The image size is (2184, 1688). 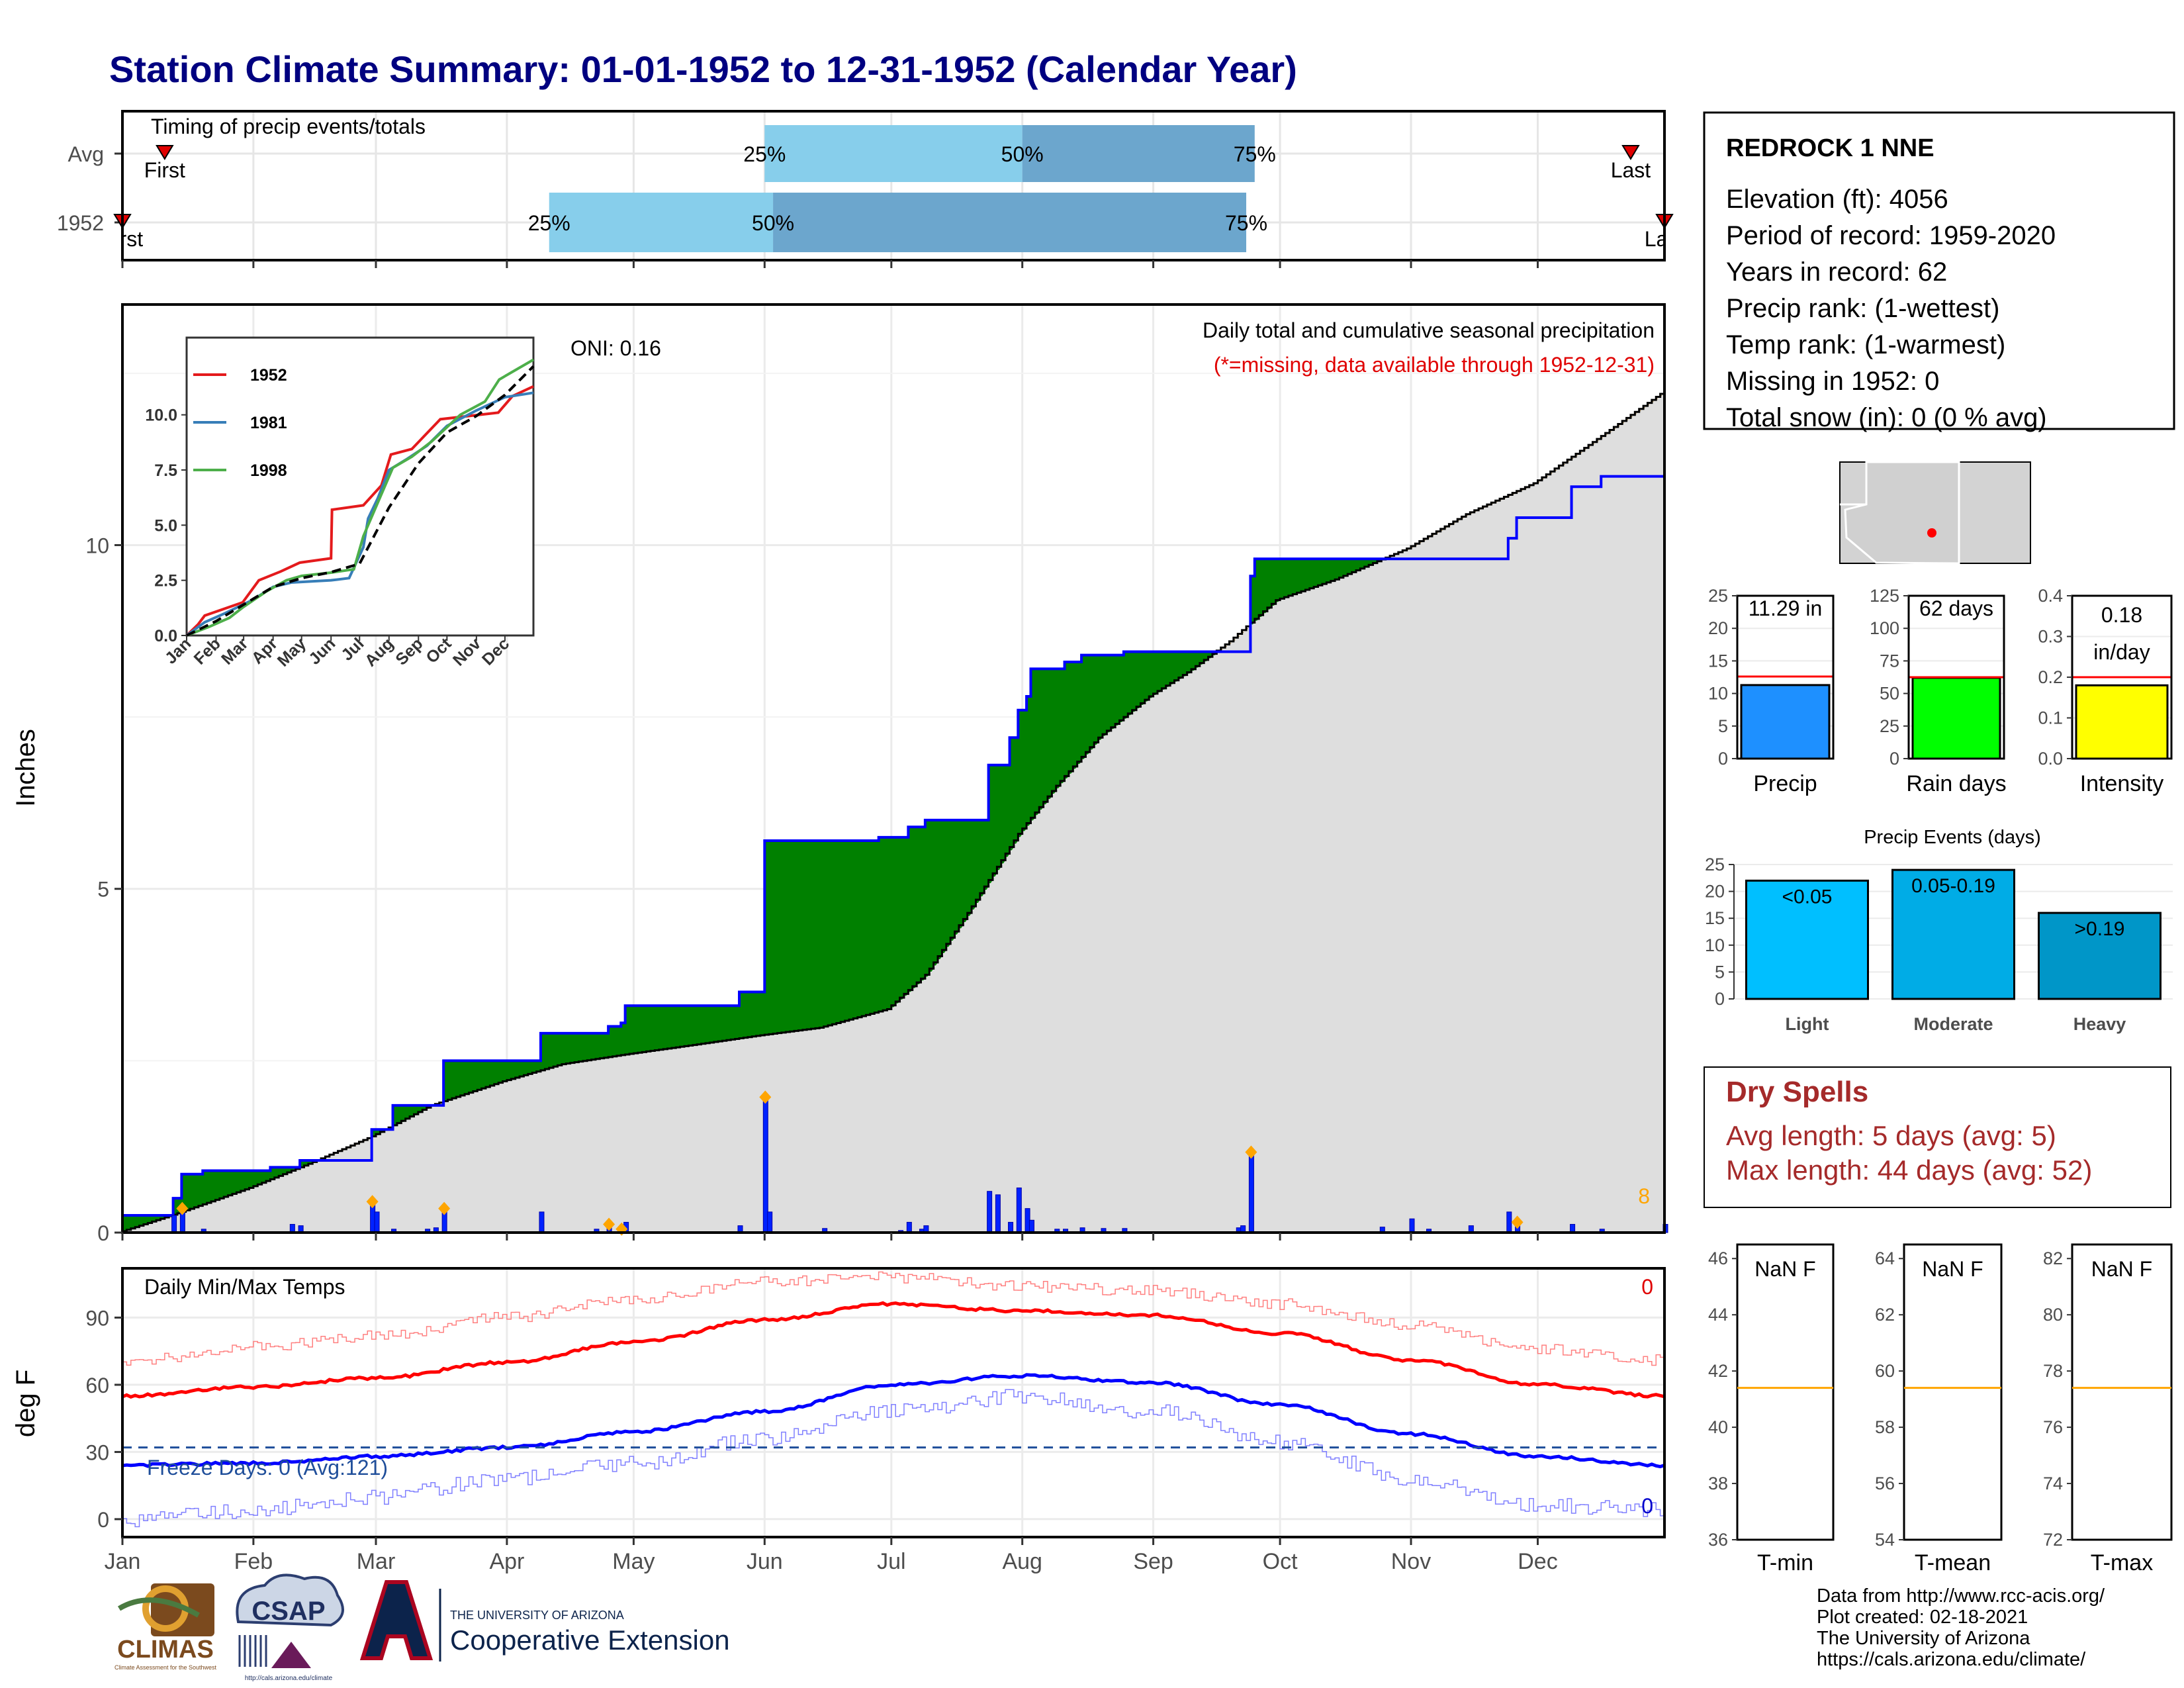 I want to click on station-detail: Elevation (ft): 4056, so click(x=1837, y=199).